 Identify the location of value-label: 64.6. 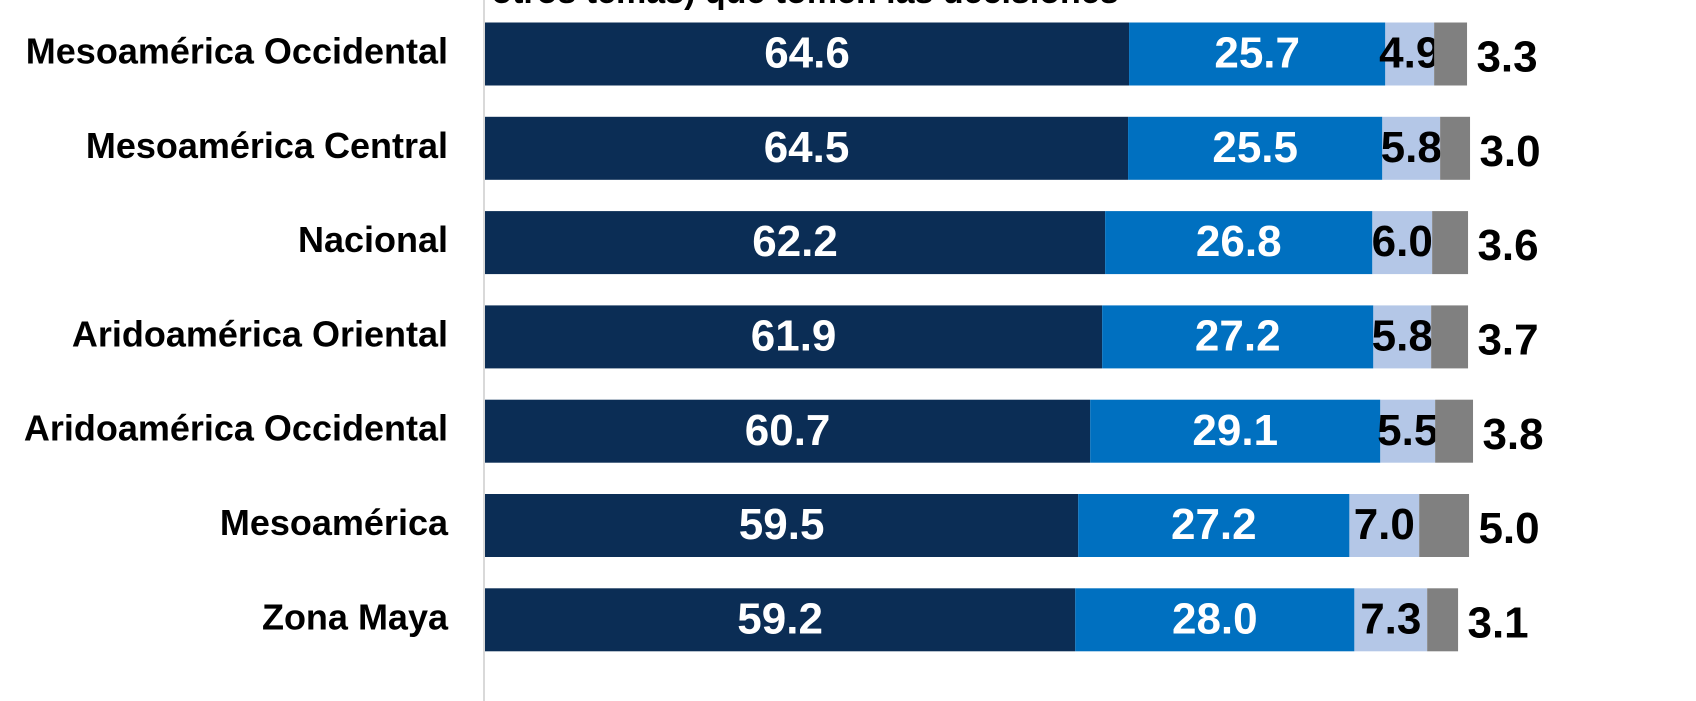
(807, 53).